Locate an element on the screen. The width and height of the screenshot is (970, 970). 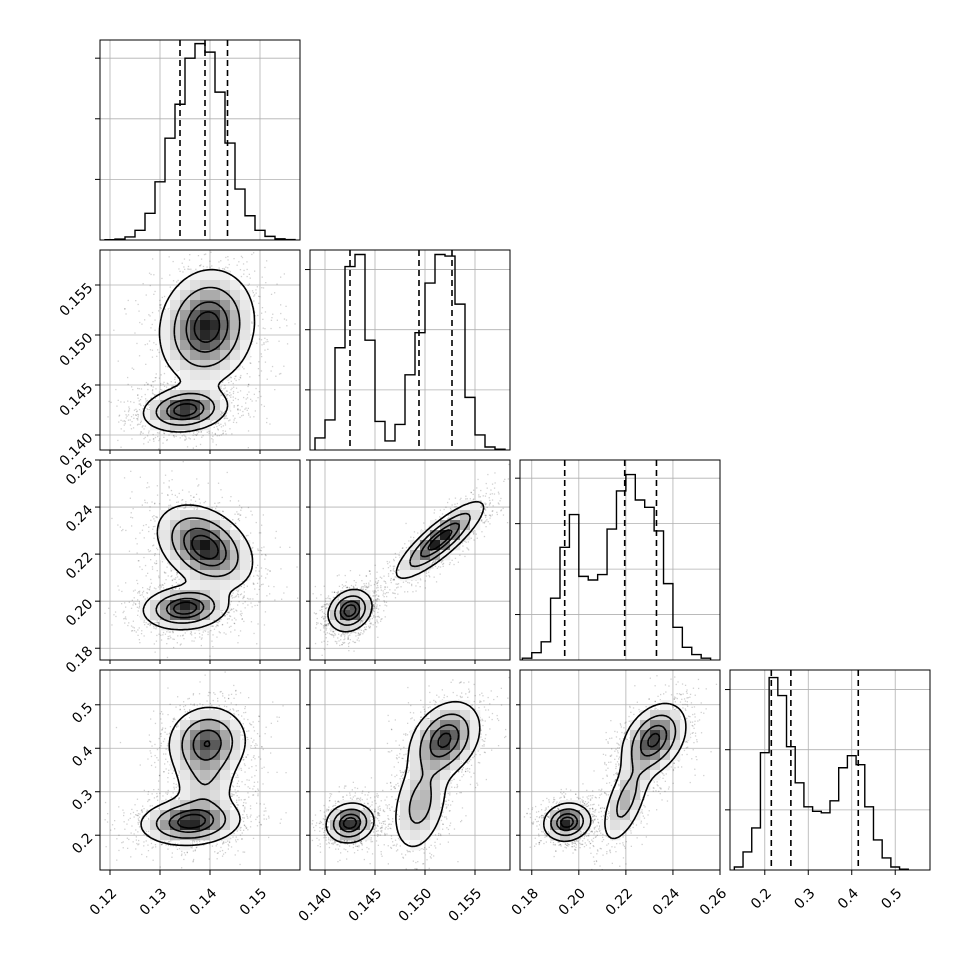
xtick-label-0-2: 0.14 is located at coordinates (203, 901).